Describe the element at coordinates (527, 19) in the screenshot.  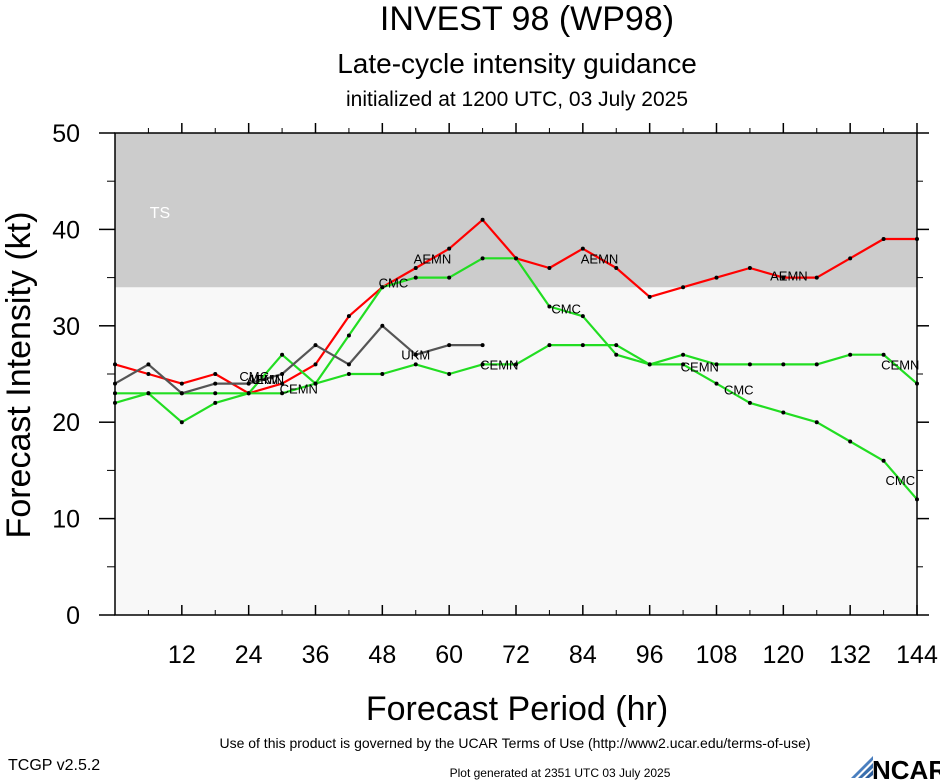
I see `chart-title: INVEST 98 (WP98)` at that location.